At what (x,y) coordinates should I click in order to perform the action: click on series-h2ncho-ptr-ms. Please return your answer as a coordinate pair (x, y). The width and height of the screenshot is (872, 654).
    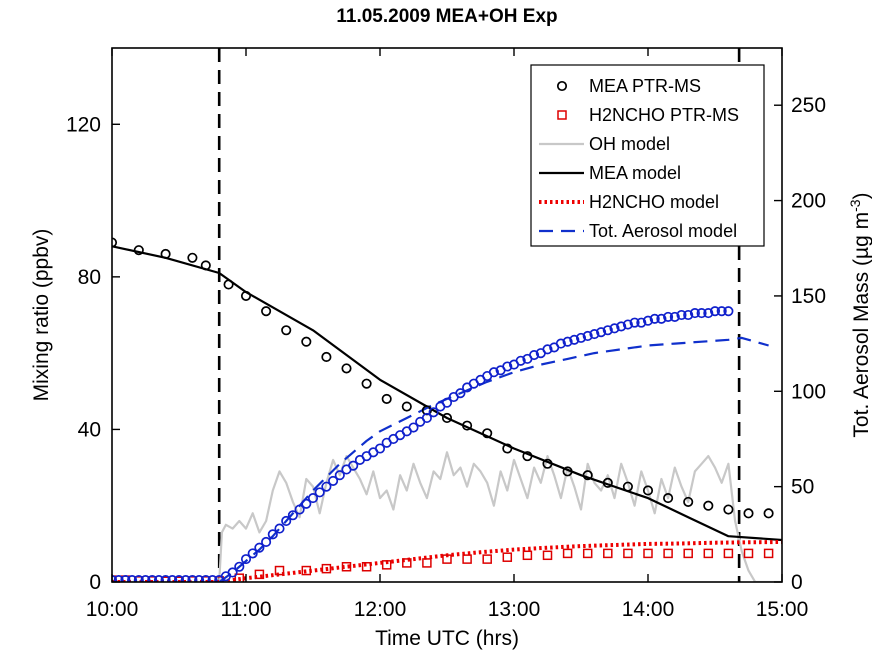
    Looking at the image, I should click on (443, 565).